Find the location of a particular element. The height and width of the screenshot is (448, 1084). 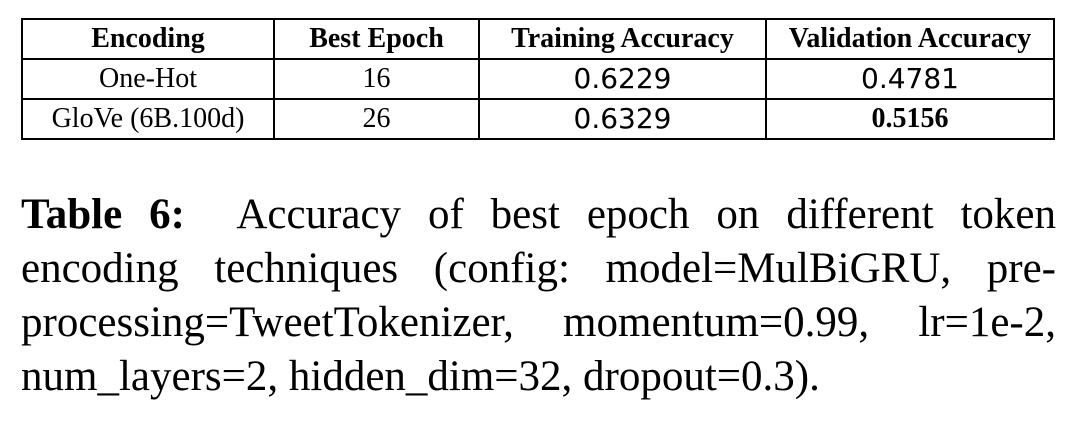

cell-encoding: One-Hot is located at coordinates (148, 79).